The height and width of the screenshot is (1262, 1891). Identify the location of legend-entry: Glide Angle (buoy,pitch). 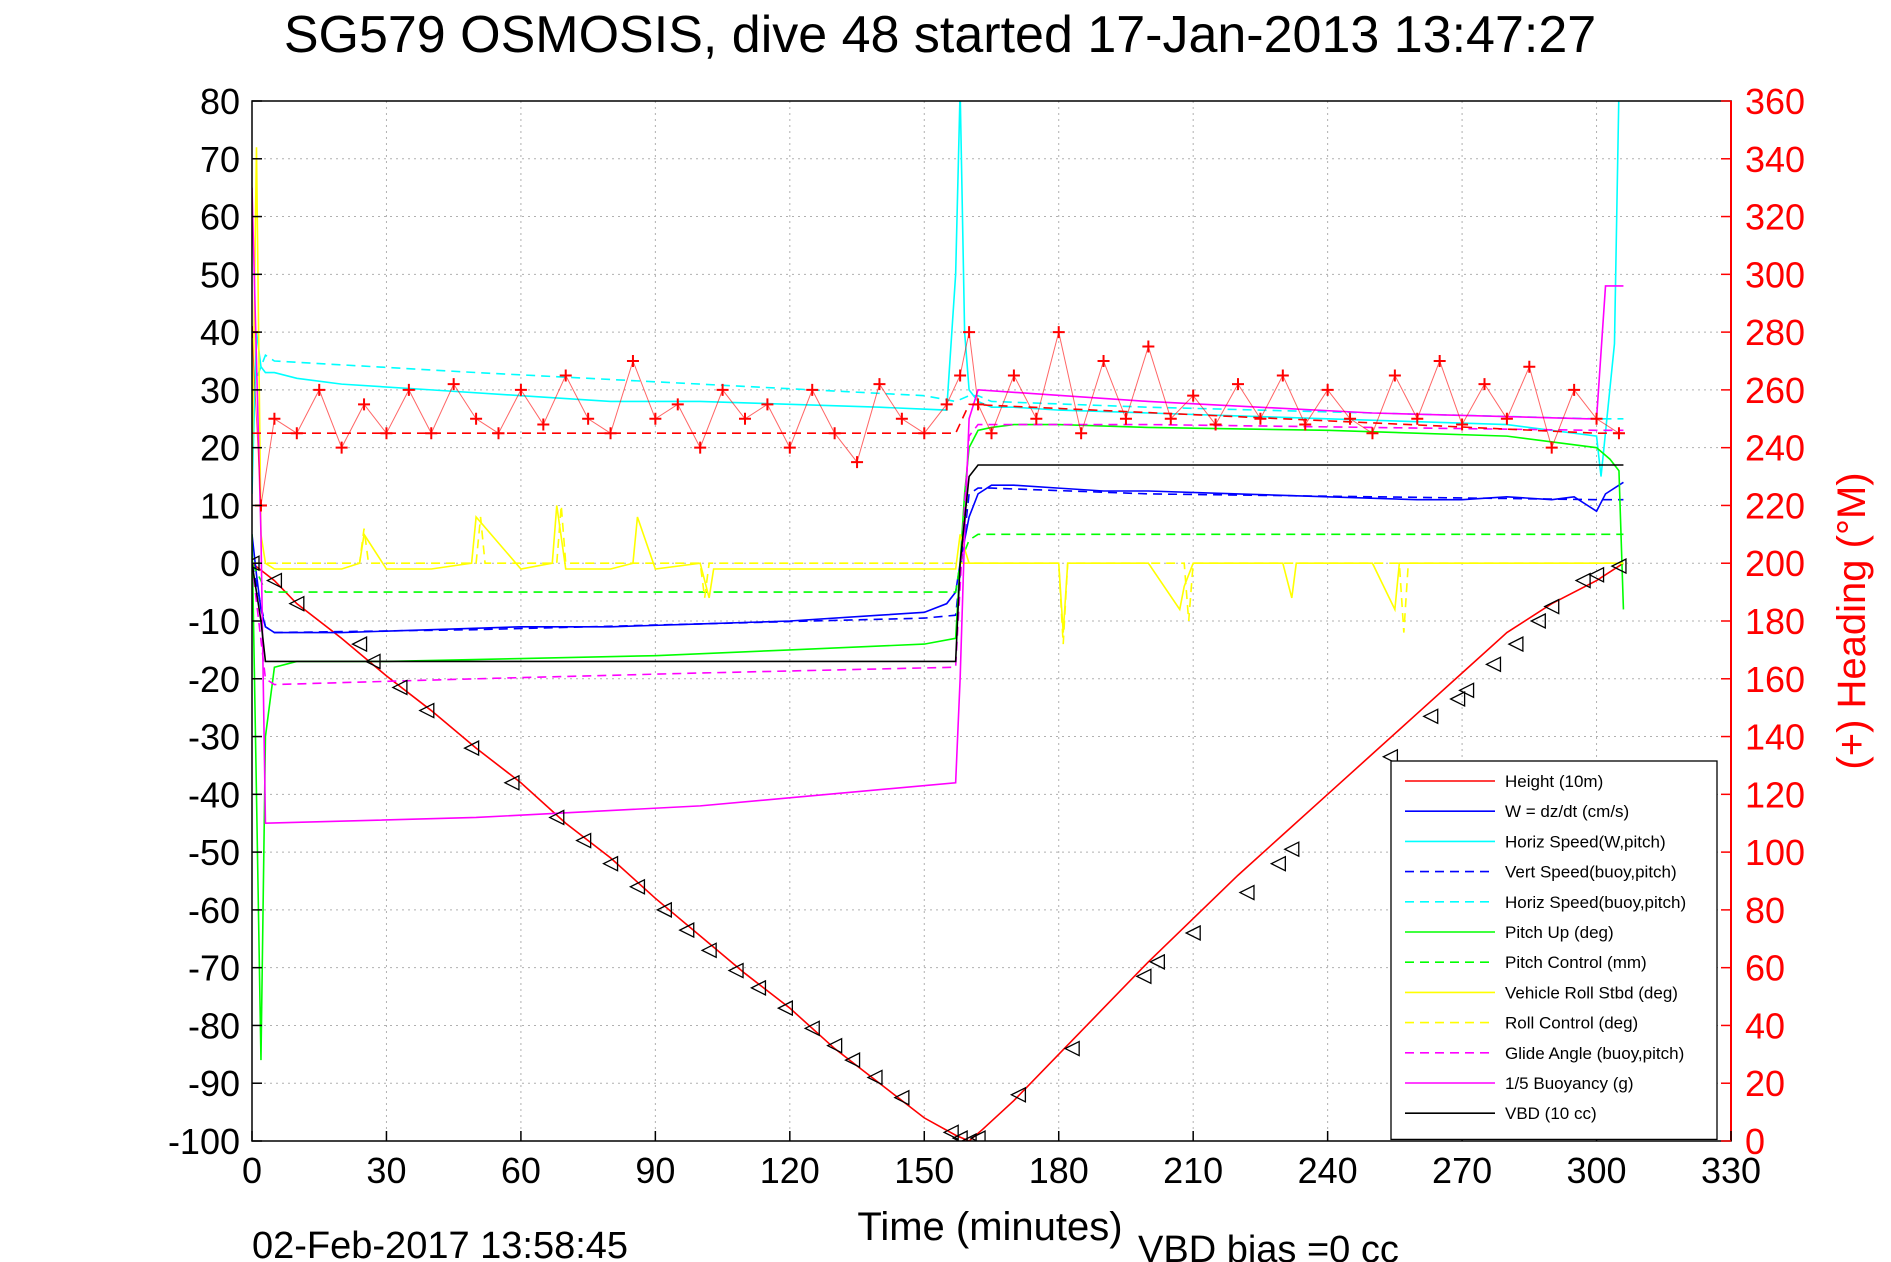
(1594, 1053).